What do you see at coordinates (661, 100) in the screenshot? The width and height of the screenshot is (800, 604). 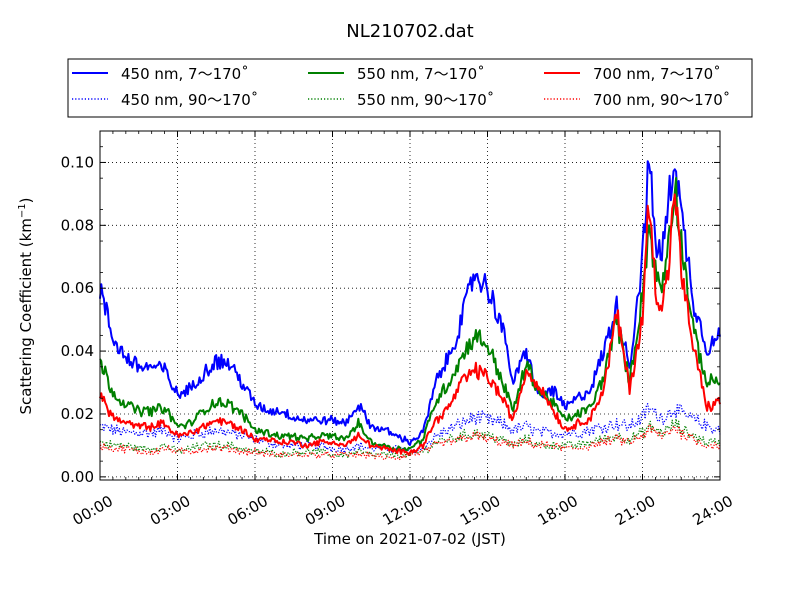 I see `legend-label-5: 700 nm, 90～170˚` at bounding box center [661, 100].